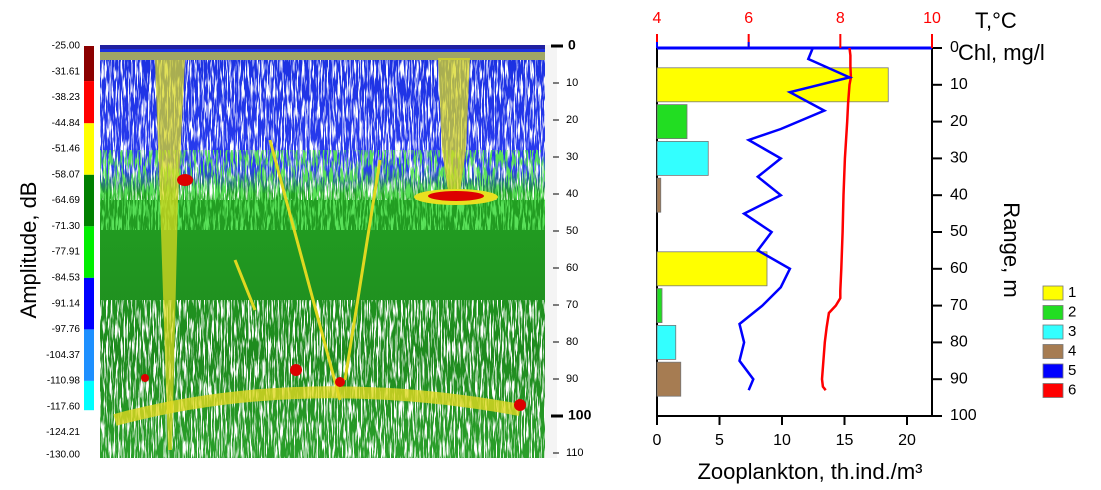 This screenshot has width=1101, height=490. Describe the element at coordinates (840, 18) in the screenshot. I see `t-tick-label: 8` at that location.